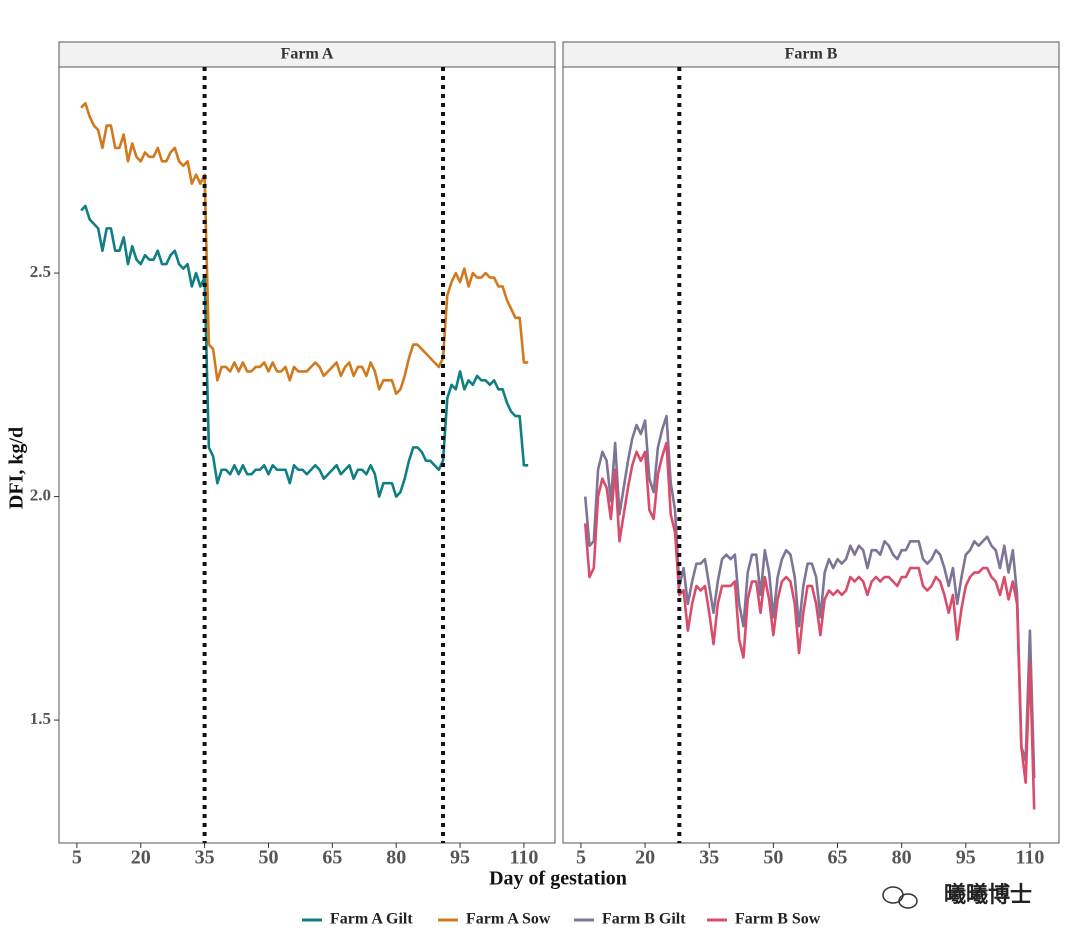 Image resolution: width=1068 pixels, height=944 pixels. Describe the element at coordinates (40, 494) in the screenshot. I see `y-tick-label: 2.0` at that location.